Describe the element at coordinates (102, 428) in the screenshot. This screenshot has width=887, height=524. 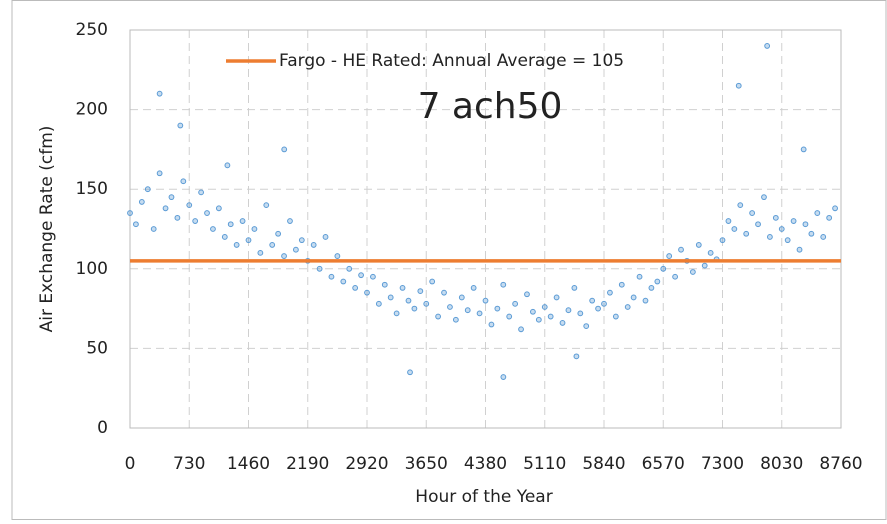
I see `y-tick-label: 0` at that location.